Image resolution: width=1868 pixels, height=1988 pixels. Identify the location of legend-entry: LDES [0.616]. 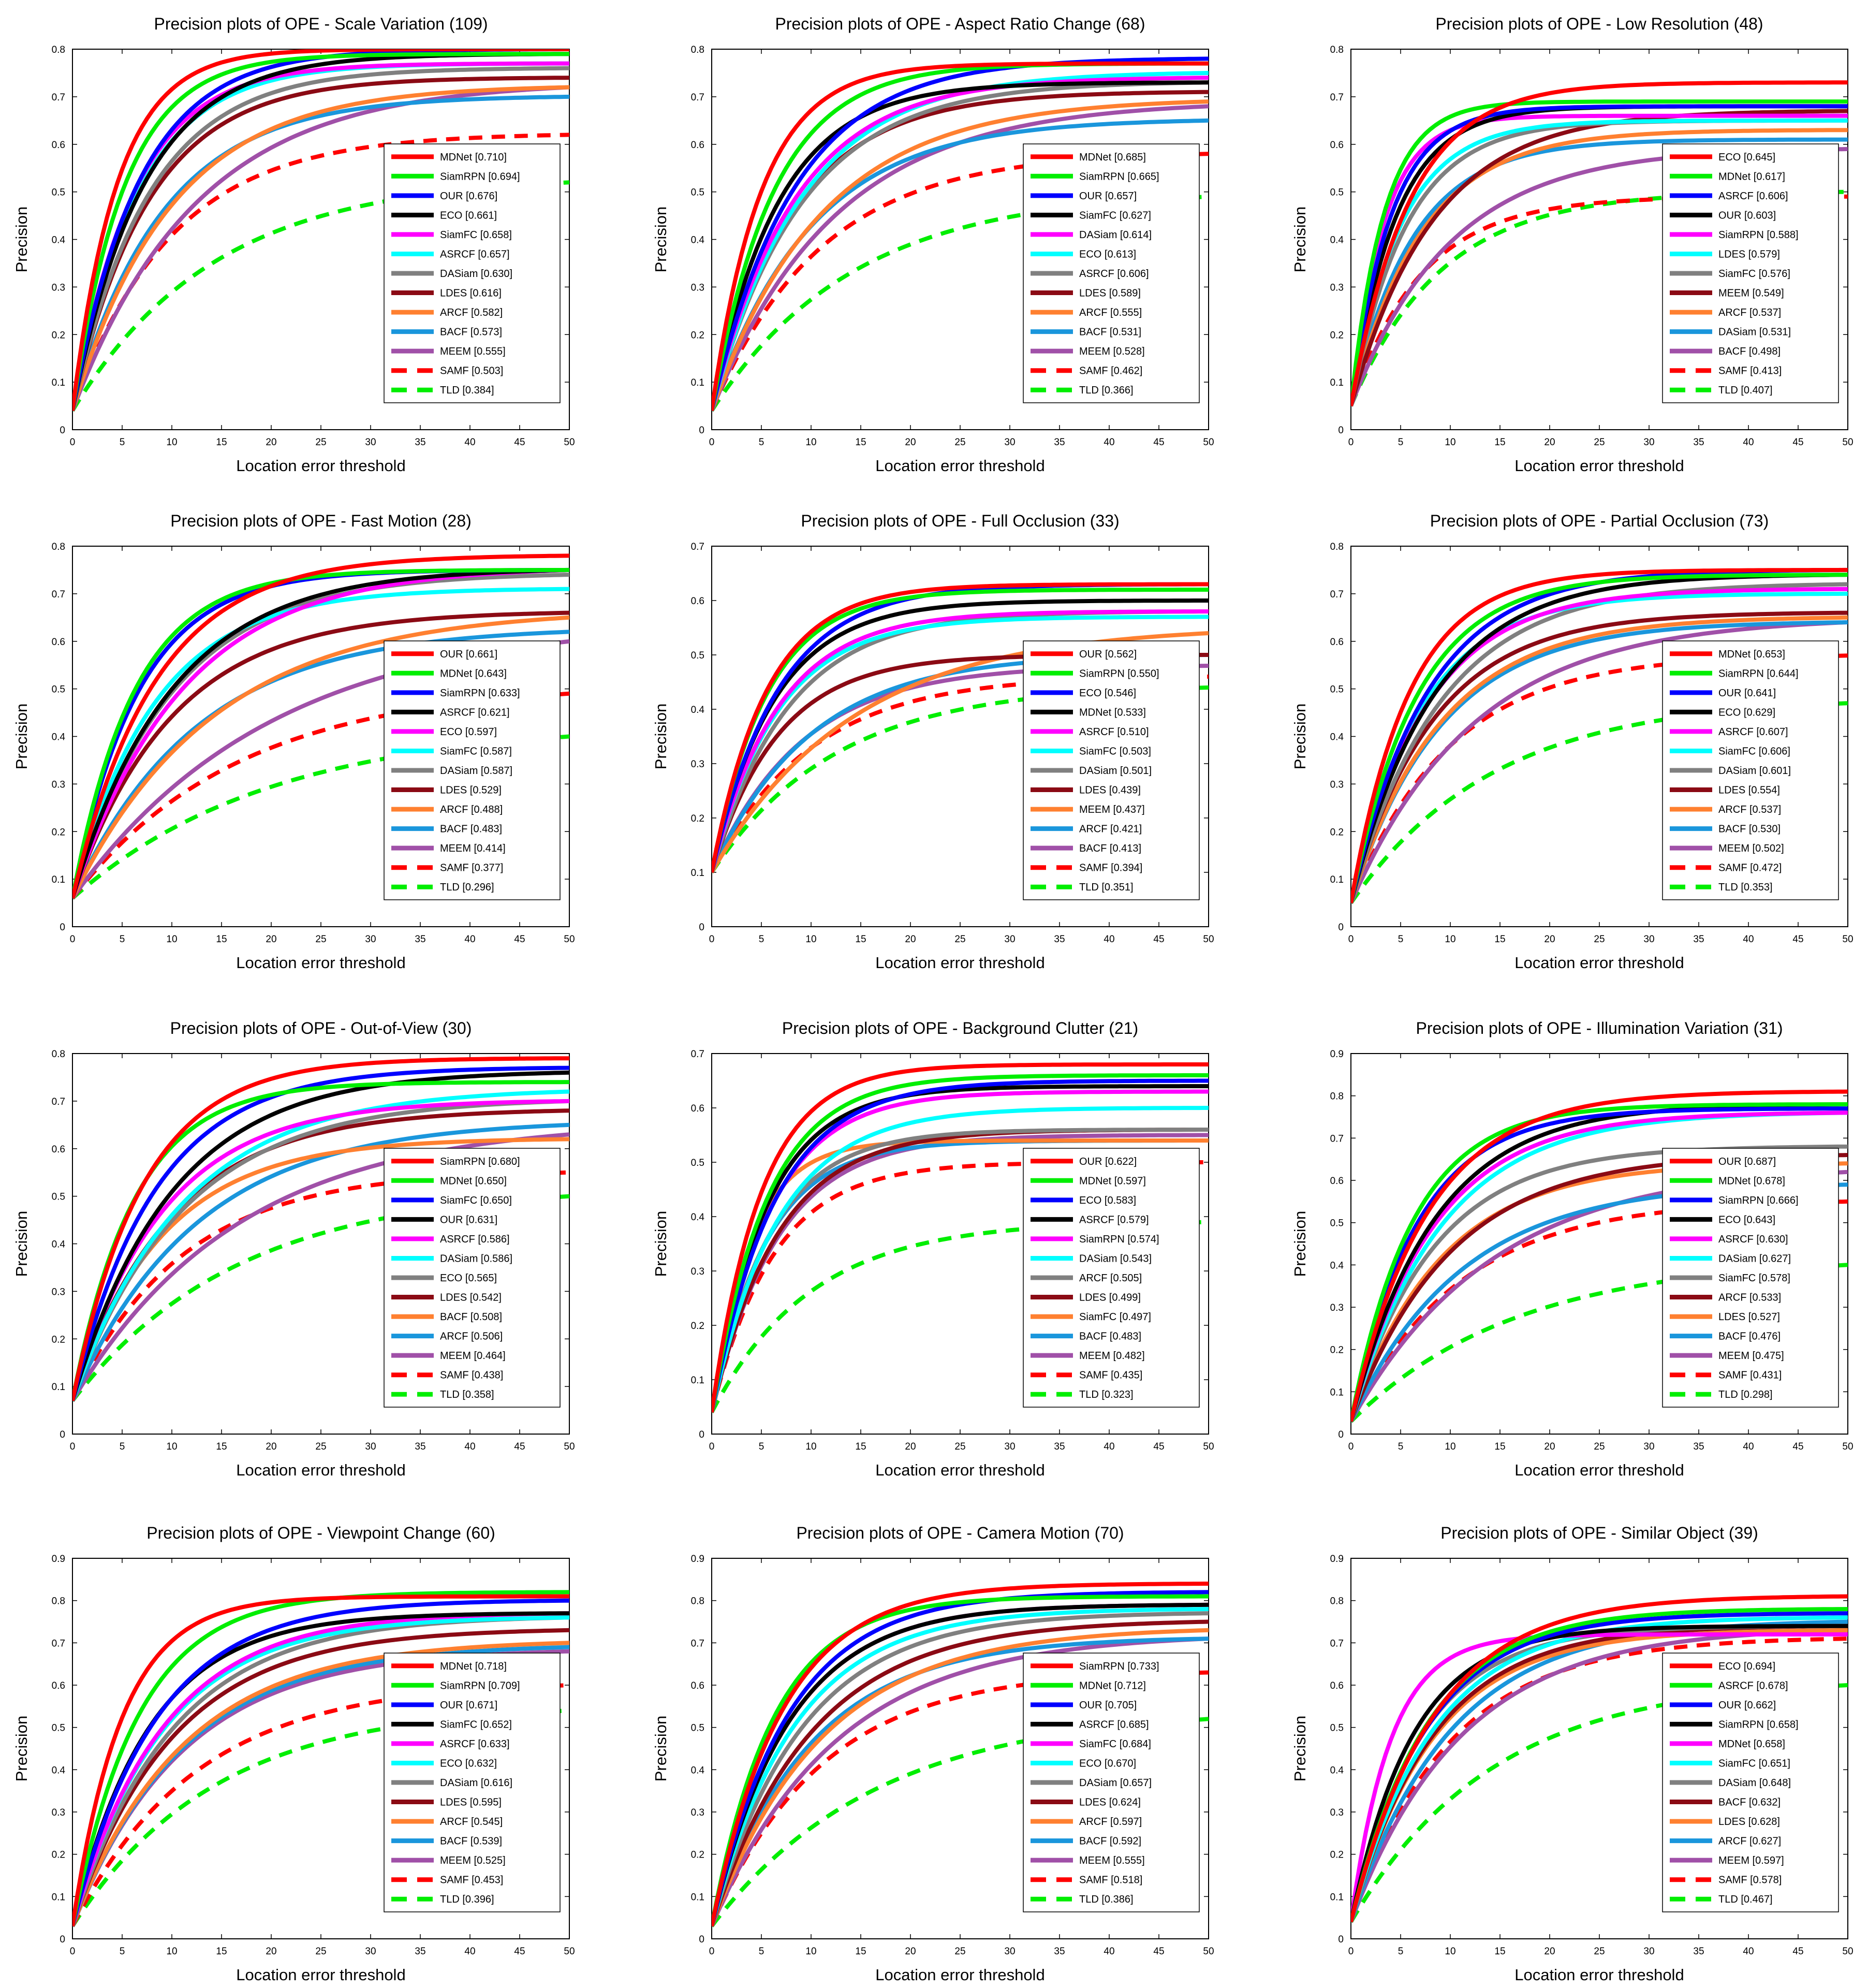
(471, 293).